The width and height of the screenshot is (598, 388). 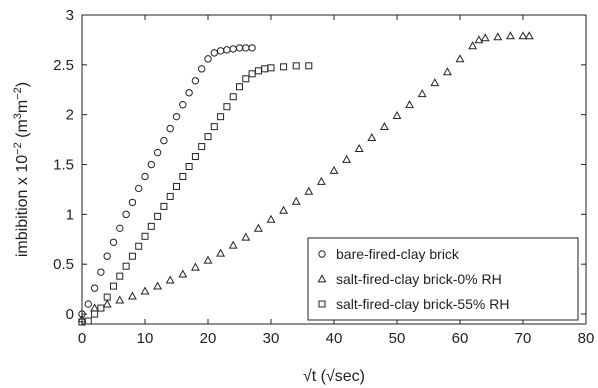 I want to click on y-tick-label: 1, so click(x=70, y=214).